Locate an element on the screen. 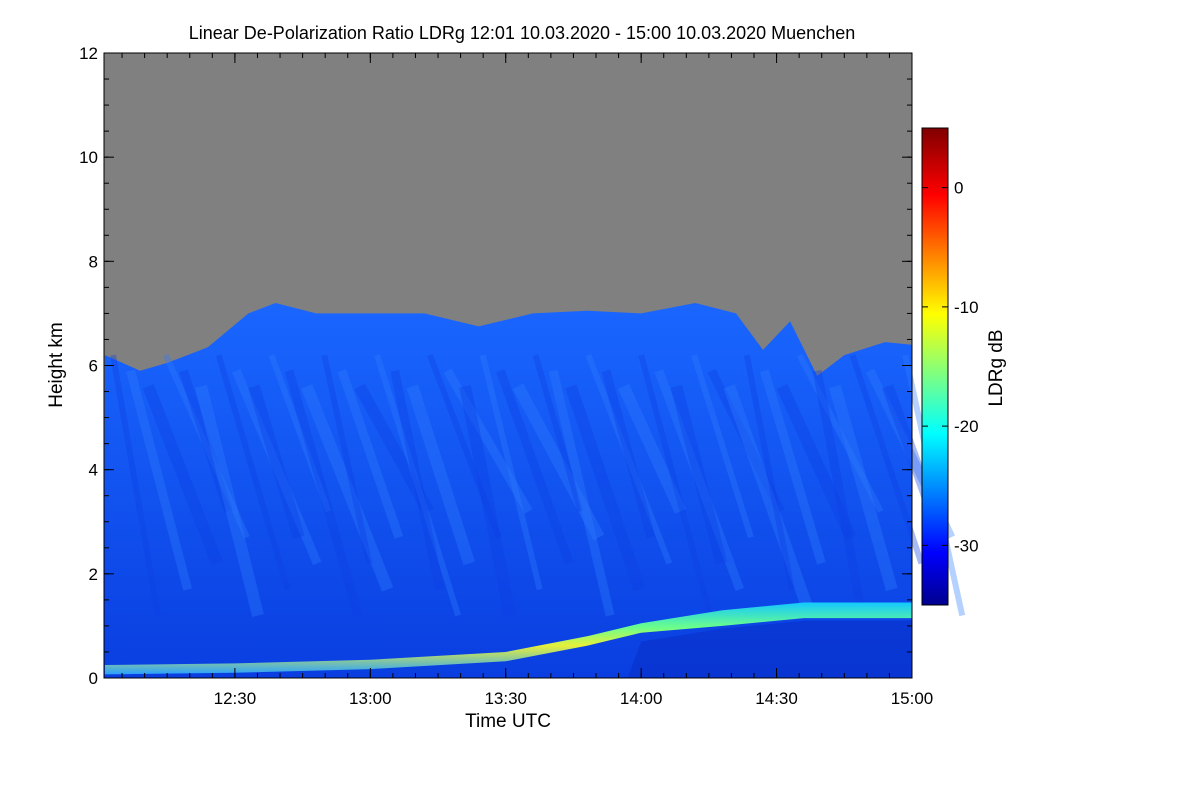 This screenshot has height=800, width=1200. y-tick-label: 4 is located at coordinates (93, 470).